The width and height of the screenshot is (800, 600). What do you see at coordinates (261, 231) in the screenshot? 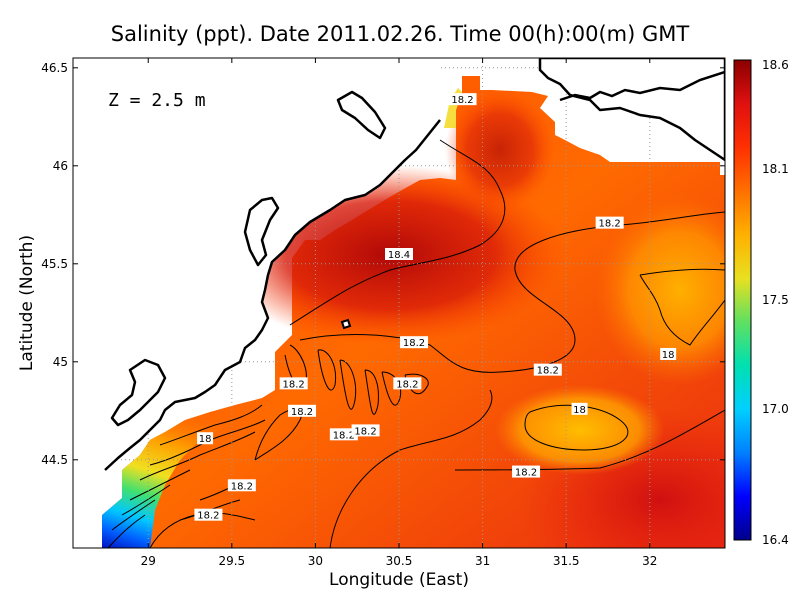
I see `coastline-peninsula` at bounding box center [261, 231].